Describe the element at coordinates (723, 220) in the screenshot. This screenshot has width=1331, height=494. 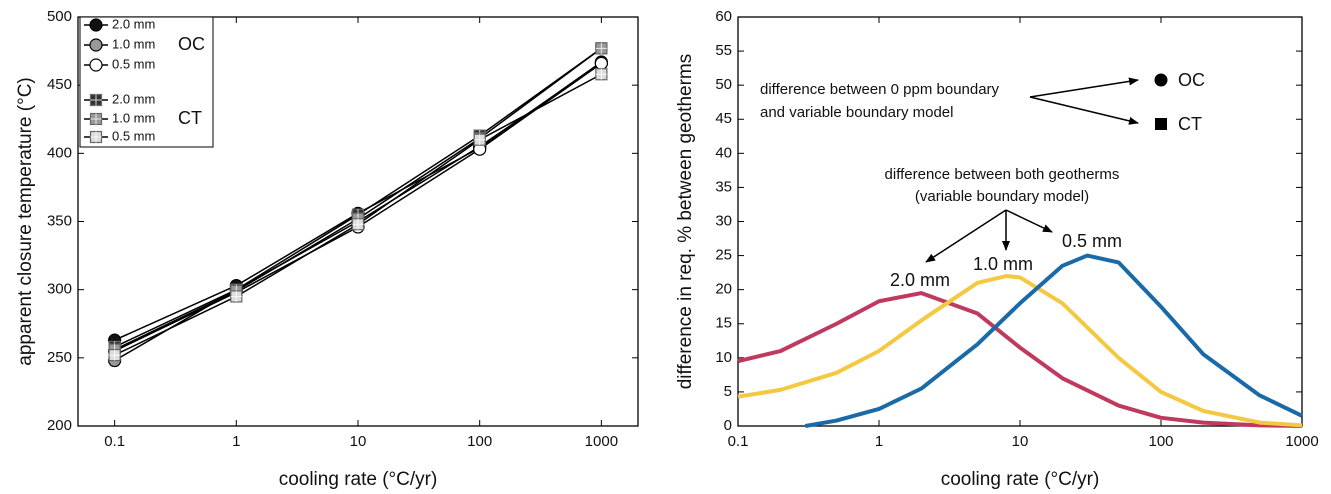
I see `y-tick-label: 30` at that location.